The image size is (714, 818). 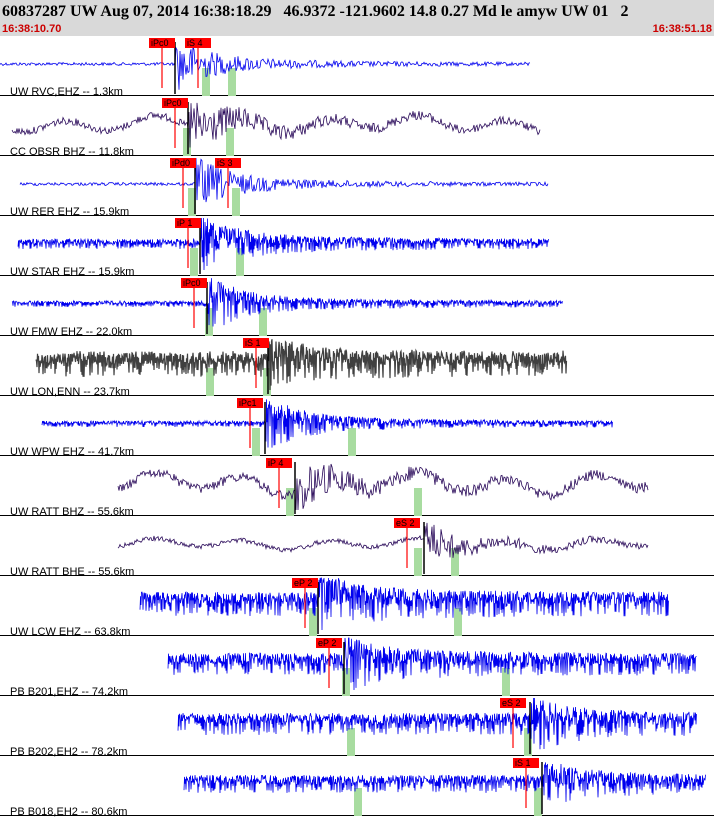 I want to click on trace-row: iPd0 iS 3 UW RER EHZ -- 15.9km, so click(x=357, y=187).